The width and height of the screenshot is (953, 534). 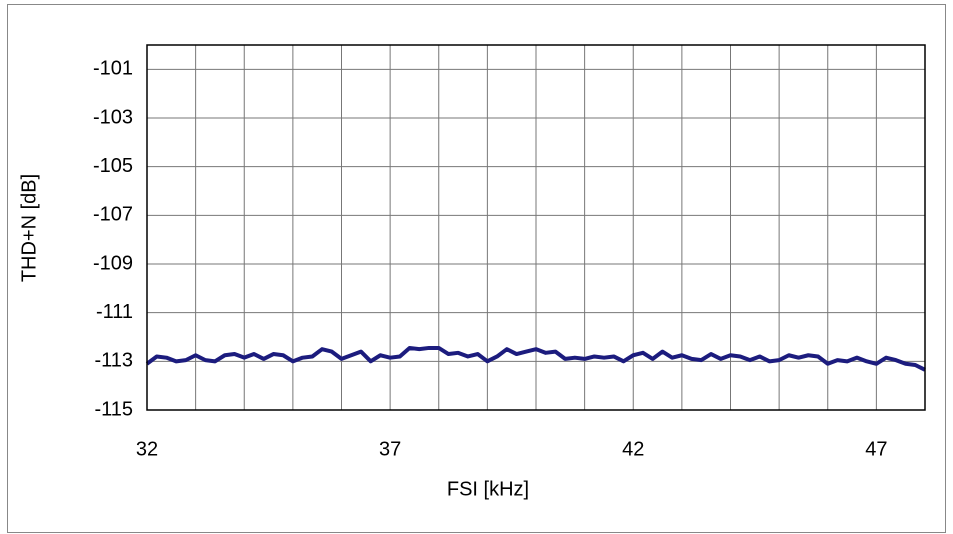 What do you see at coordinates (113, 69) in the screenshot?
I see `y-tick-label: -101` at bounding box center [113, 69].